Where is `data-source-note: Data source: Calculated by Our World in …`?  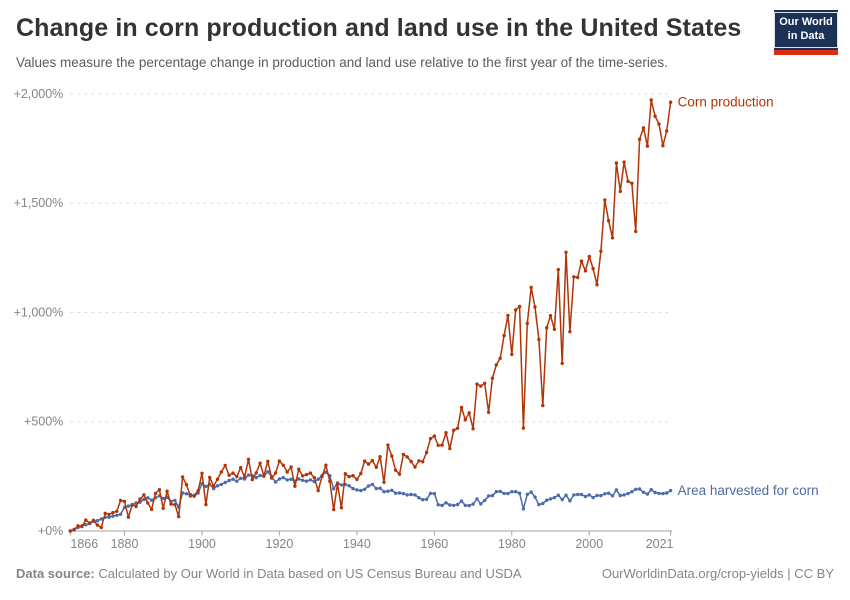
data-source-note: Data source: Calculated by Our World in … is located at coordinates (269, 573).